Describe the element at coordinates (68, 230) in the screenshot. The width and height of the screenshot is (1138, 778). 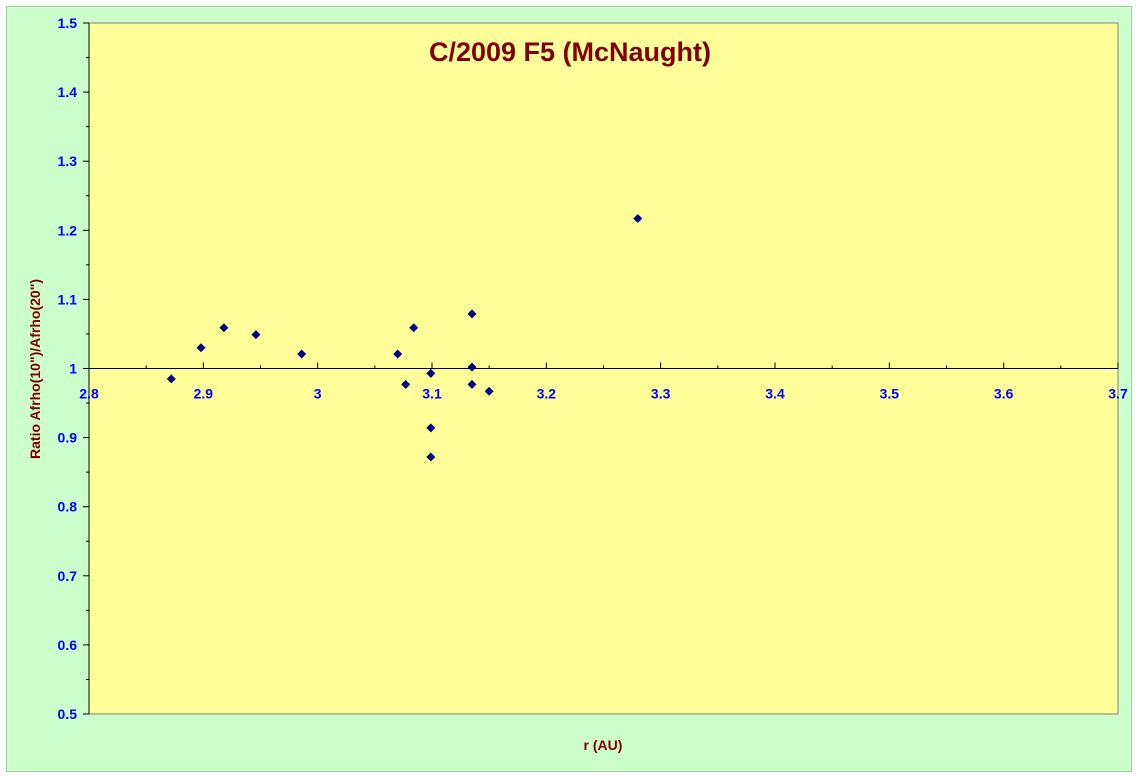
I see `y-tick-label: 1.2` at that location.